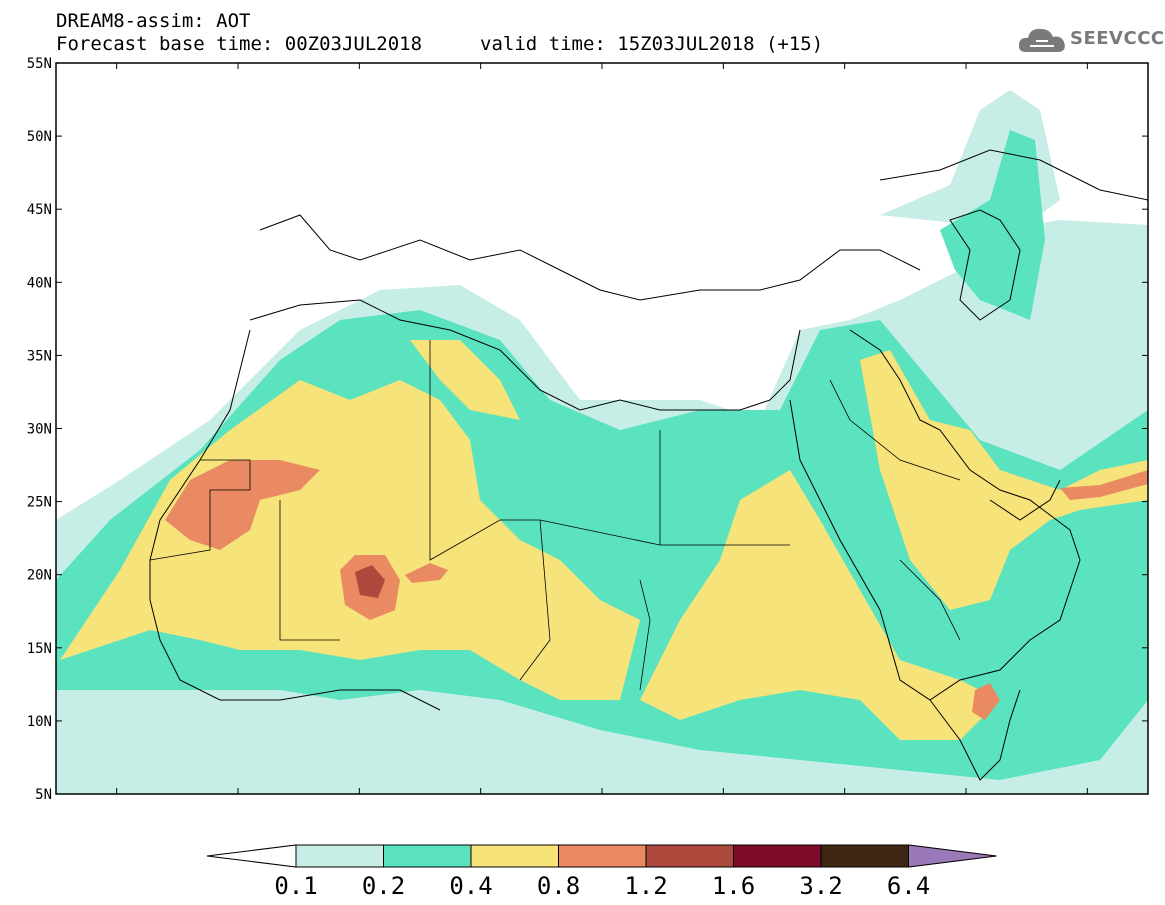 The width and height of the screenshot is (1165, 905). Describe the element at coordinates (39, 137) in the screenshot. I see `lat-label: 50N` at that location.